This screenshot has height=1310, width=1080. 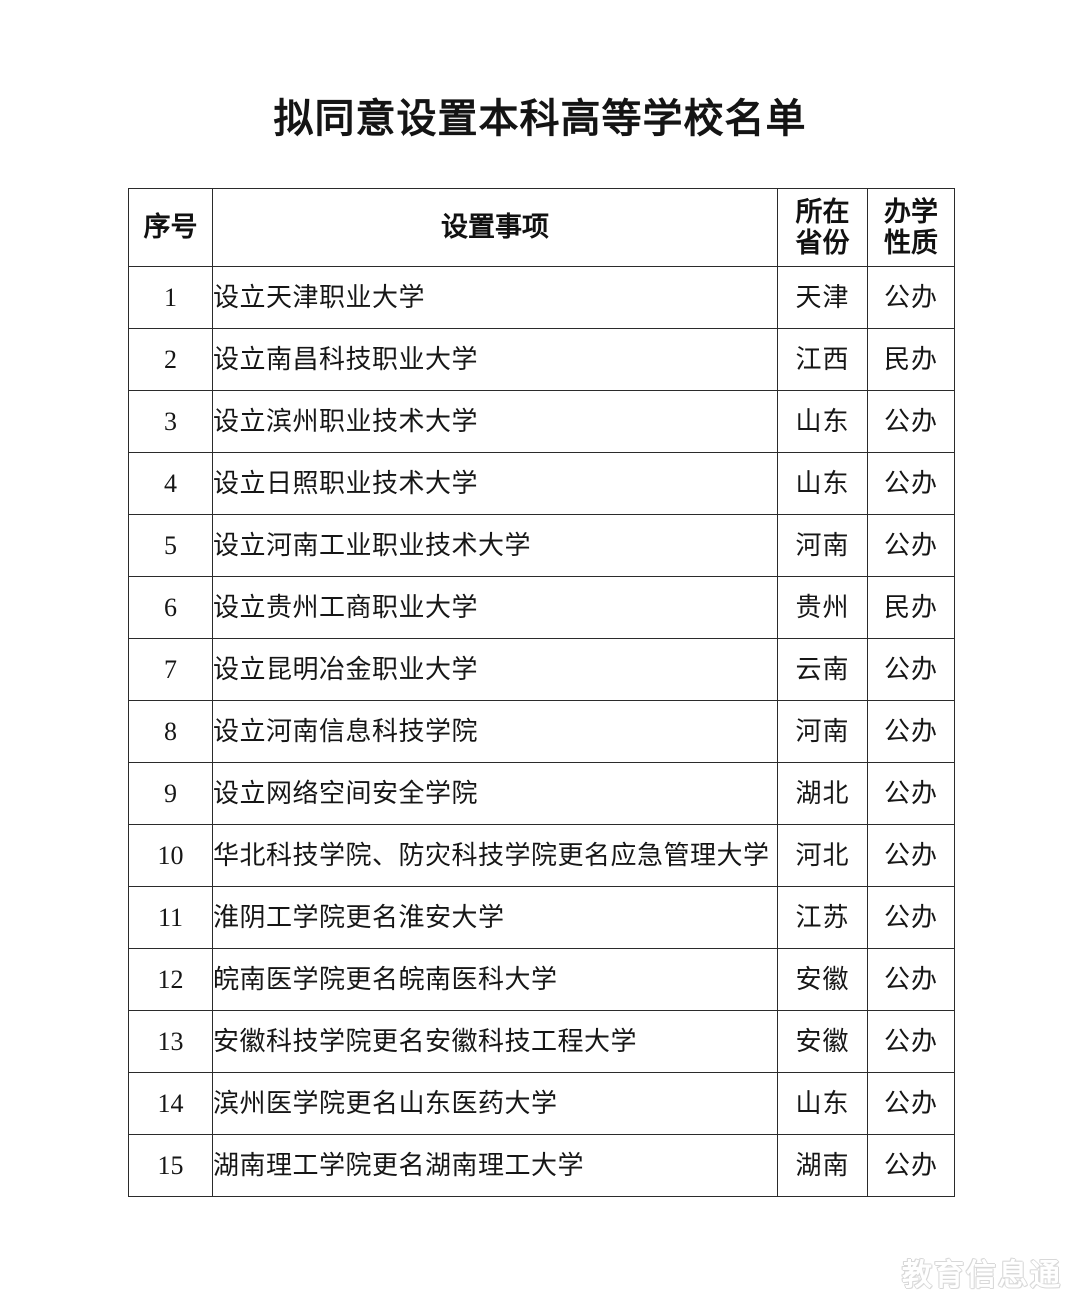 I want to click on cell-item: 皖南医学院更名皖南医科大学, so click(x=495, y=979).